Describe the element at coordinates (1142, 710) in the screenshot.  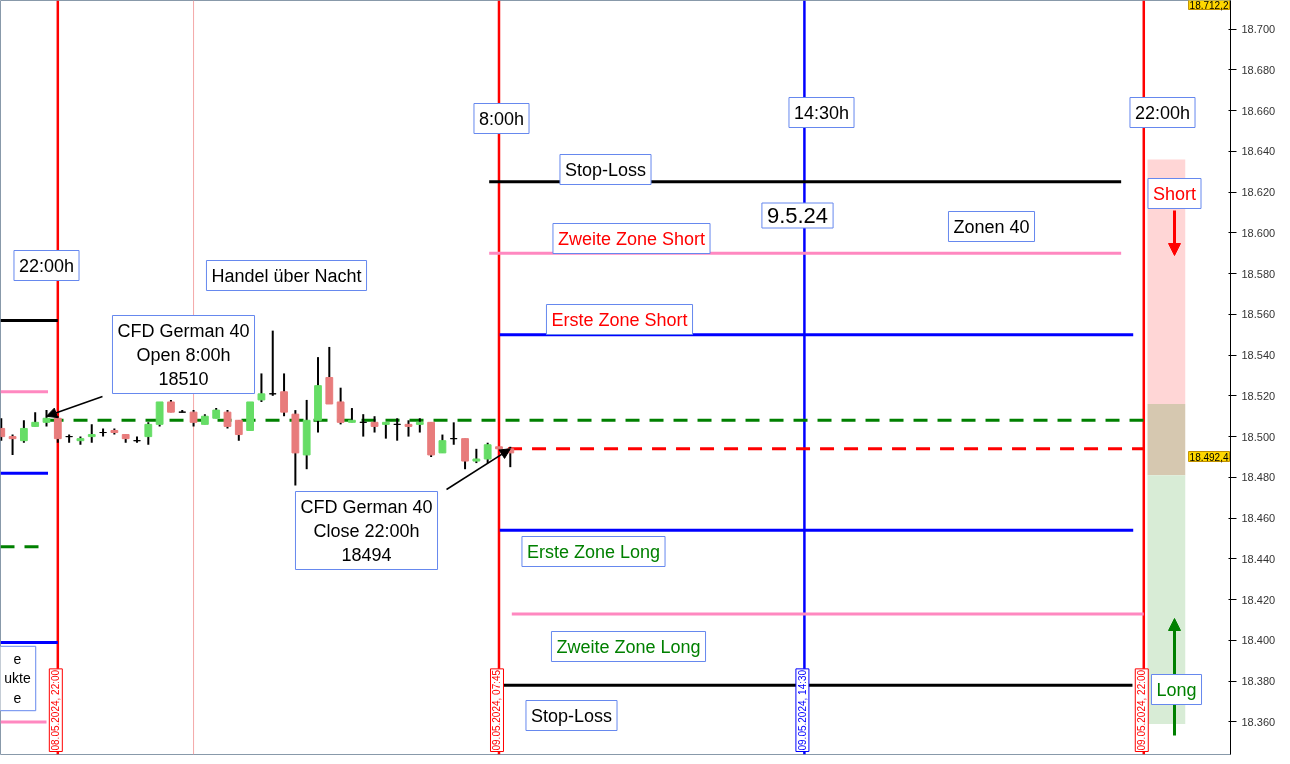
I see `x-tick-label: 09.05.2024, 22:00` at that location.